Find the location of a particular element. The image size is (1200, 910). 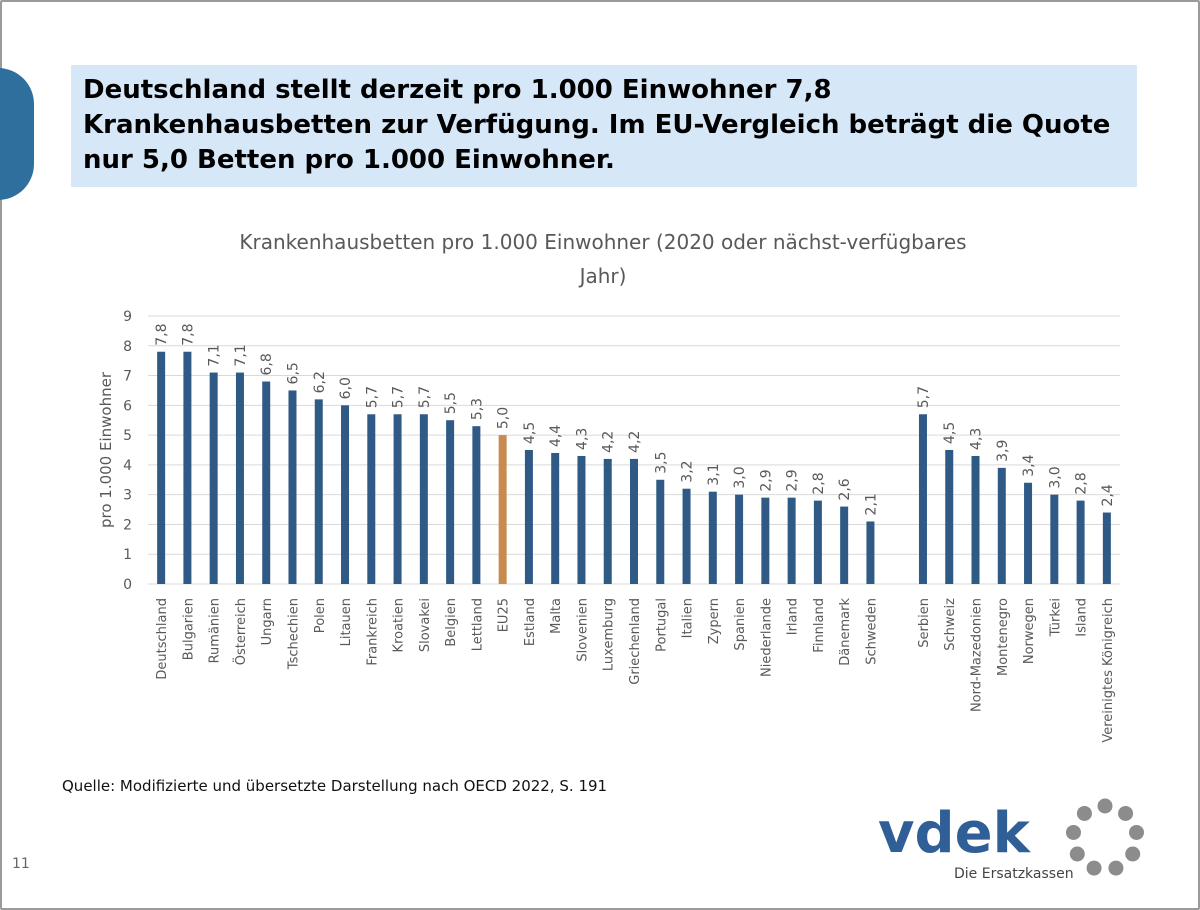

side-tab-decoration is located at coordinates (17, 134).